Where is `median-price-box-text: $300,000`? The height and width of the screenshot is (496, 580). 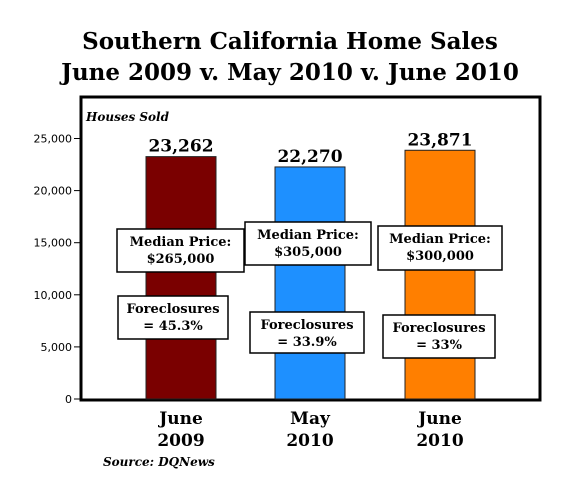 median-price-box-text: $300,000 is located at coordinates (440, 256).